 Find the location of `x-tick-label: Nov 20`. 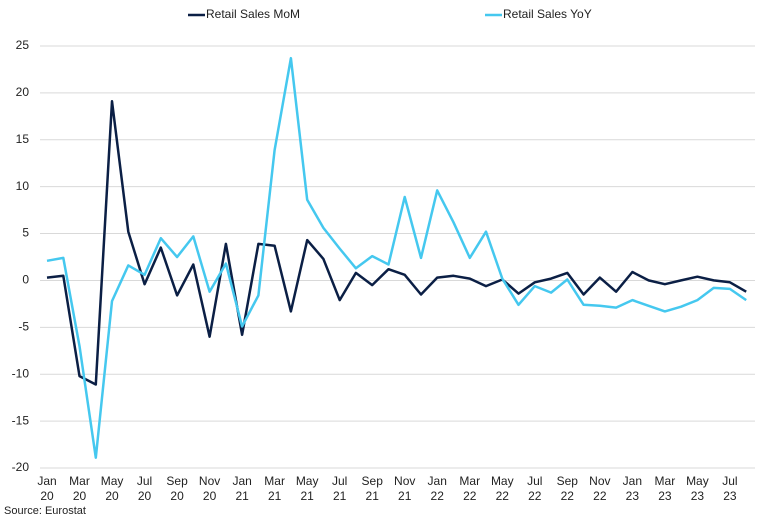

x-tick-label: Nov 20 is located at coordinates (209, 488).